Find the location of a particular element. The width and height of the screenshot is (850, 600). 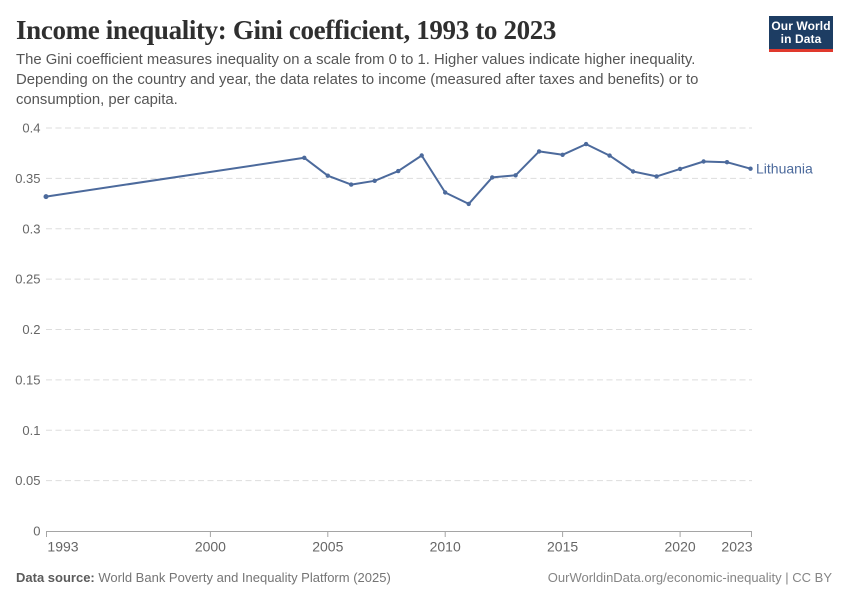

svg-text: 0.15 is located at coordinates (27, 379).